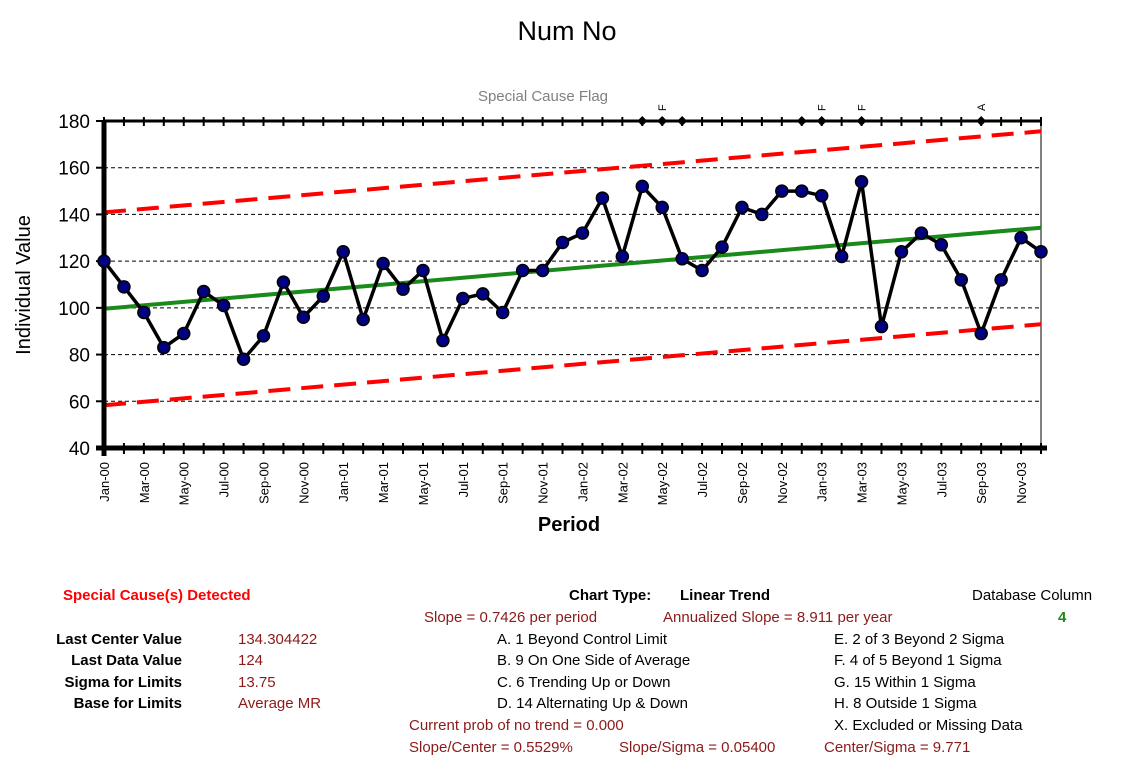 The height and width of the screenshot is (781, 1134). I want to click on annualized-slope-text: Annualized Slope = 8.911 per year, so click(778, 617).